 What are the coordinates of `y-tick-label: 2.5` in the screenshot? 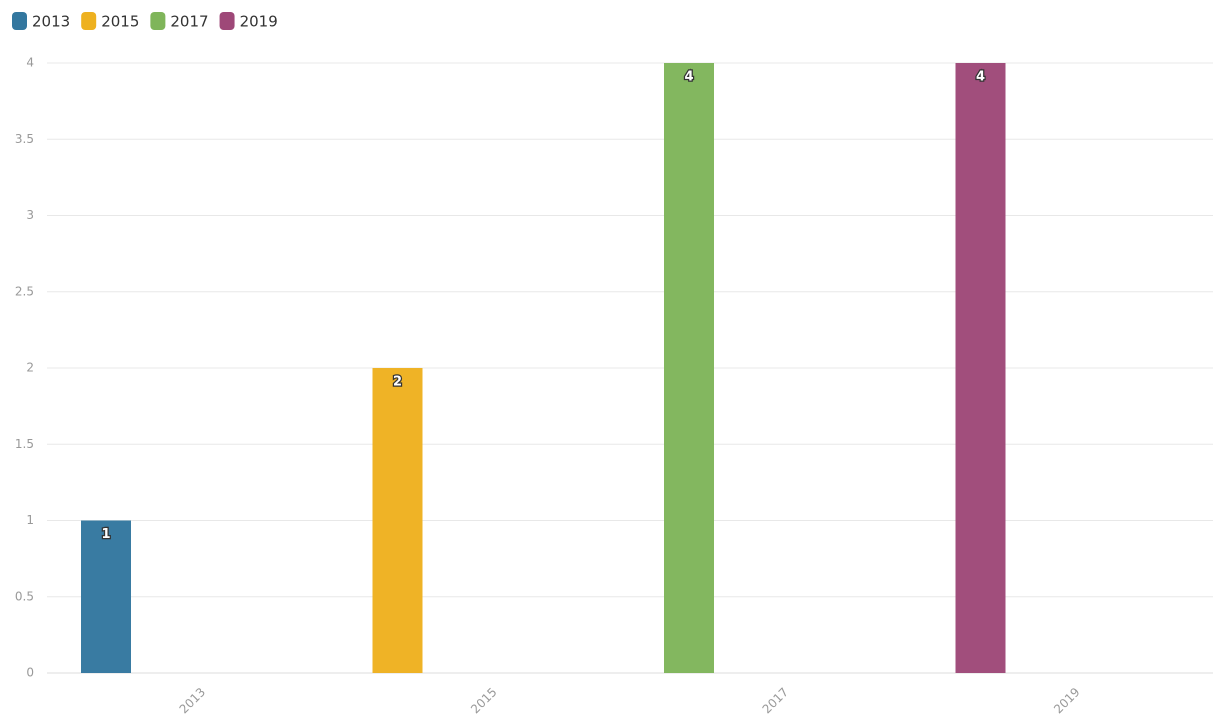 It's located at (24, 291).